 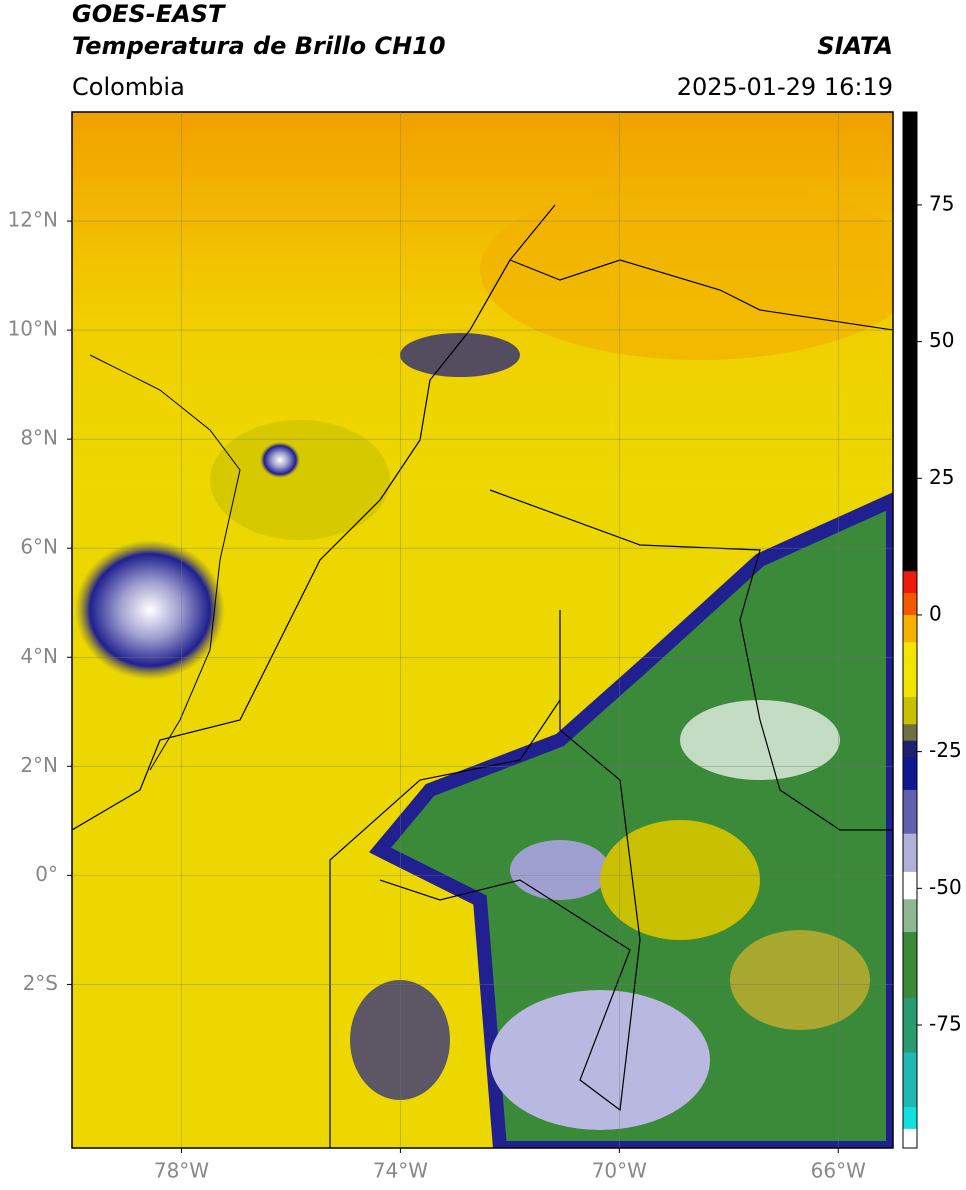 What do you see at coordinates (39, 765) in the screenshot?
I see `y-tick-label: 2°N` at bounding box center [39, 765].